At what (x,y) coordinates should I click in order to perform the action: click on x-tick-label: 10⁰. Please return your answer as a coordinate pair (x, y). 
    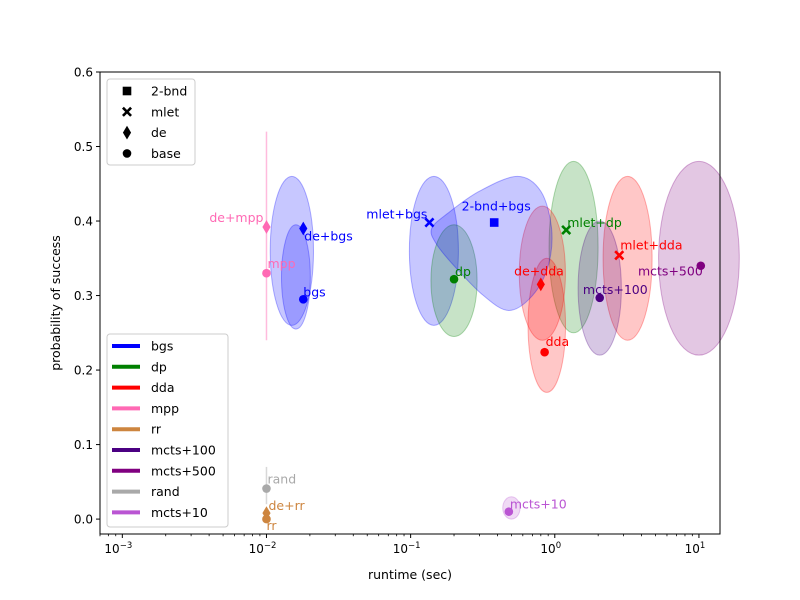
    Looking at the image, I should click on (550, 548).